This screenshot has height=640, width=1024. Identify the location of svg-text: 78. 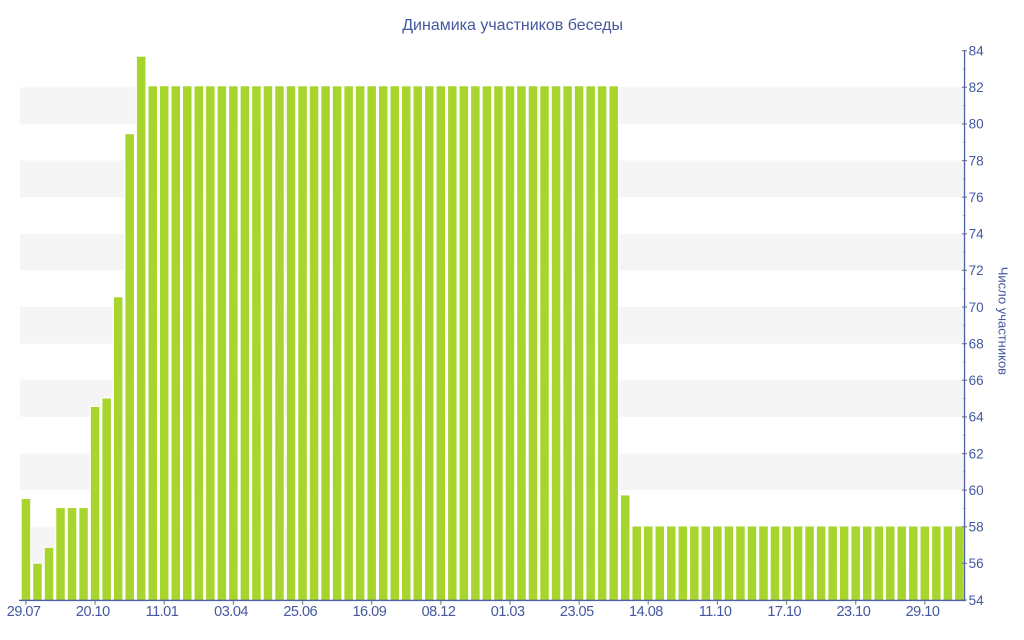
(976, 160).